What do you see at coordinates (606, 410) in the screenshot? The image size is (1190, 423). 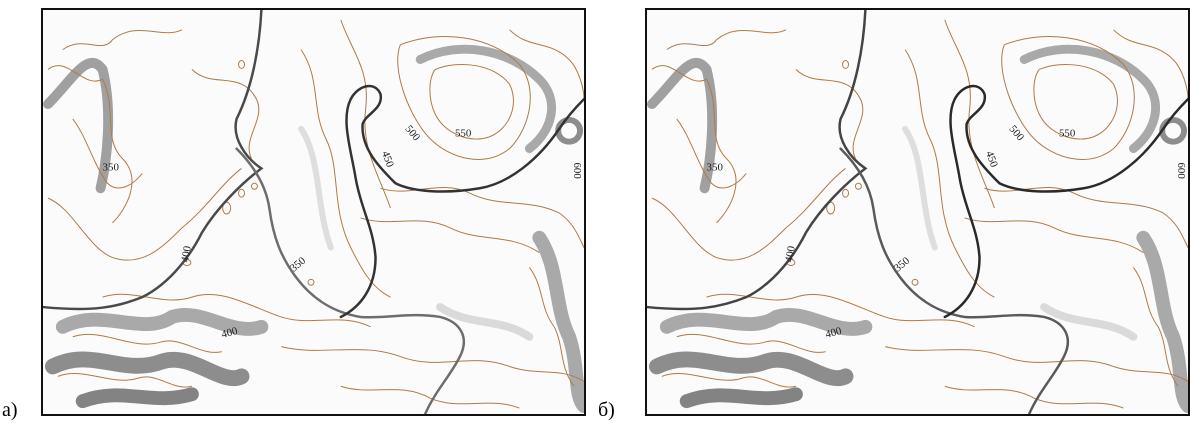 I see `panel-b-label: б)` at bounding box center [606, 410].